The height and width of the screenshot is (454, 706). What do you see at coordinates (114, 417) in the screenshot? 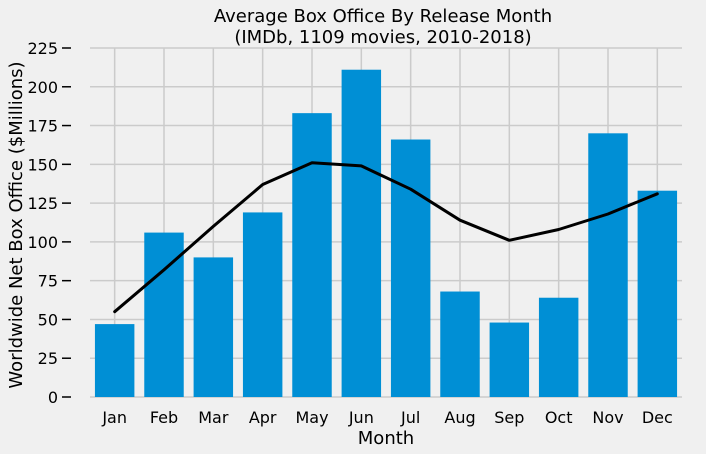
I see `x-tick-label: Jan` at bounding box center [114, 417].